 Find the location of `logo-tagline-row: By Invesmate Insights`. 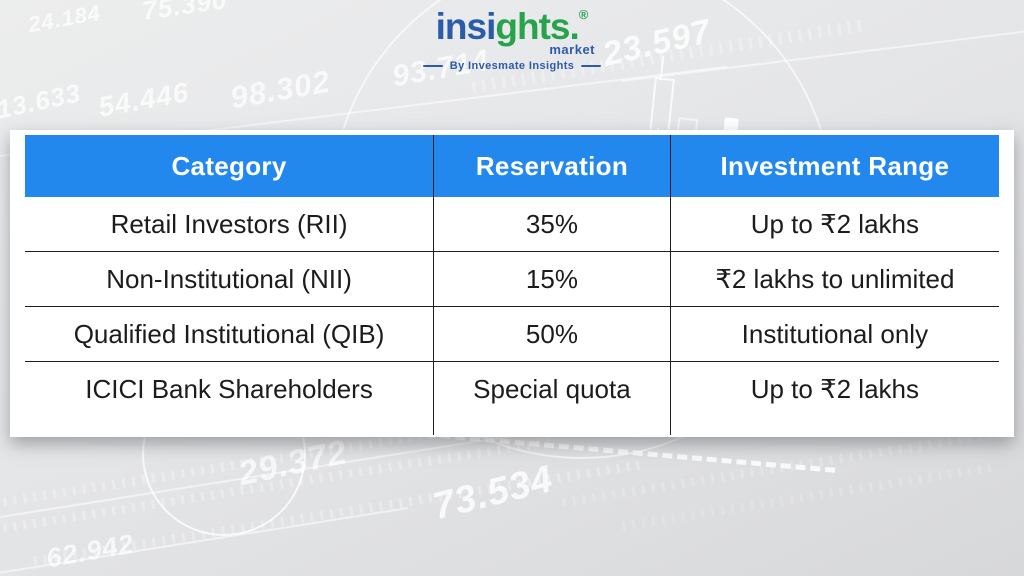

logo-tagline-row: By Invesmate Insights is located at coordinates (512, 66).